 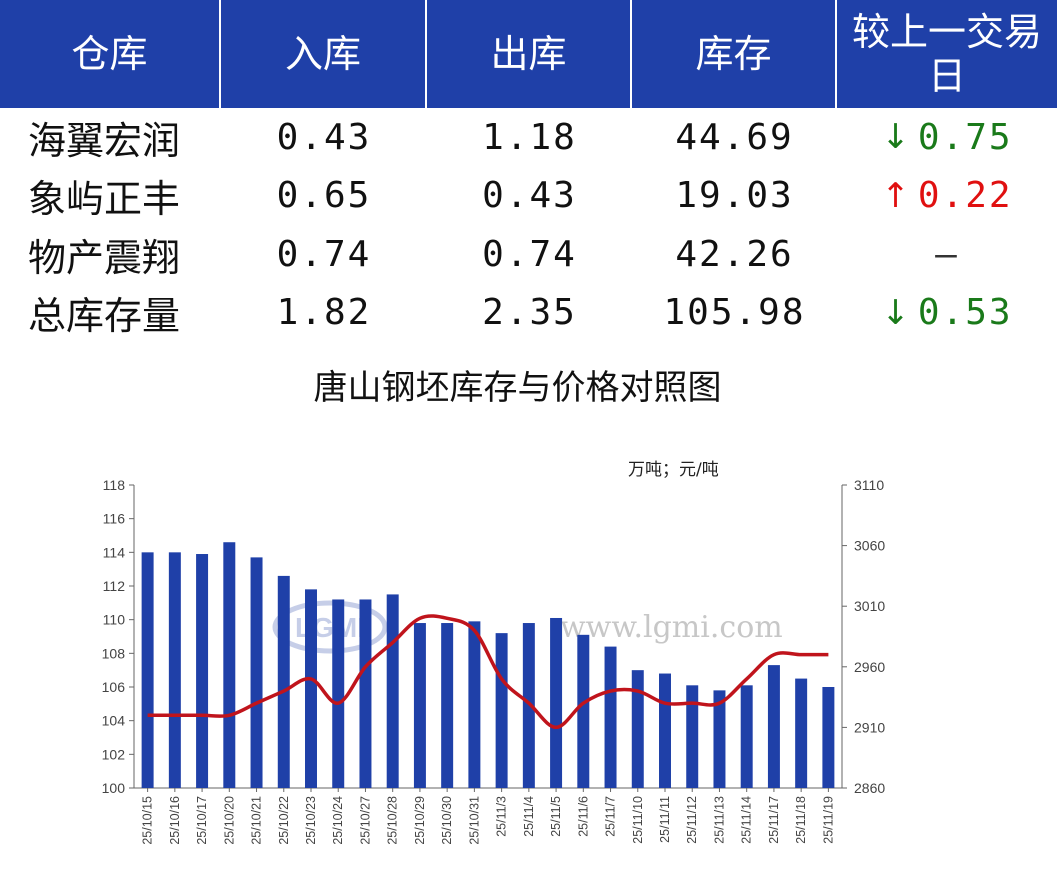 What do you see at coordinates (175, 820) in the screenshot?
I see `x-tick-label: 25/10/16` at bounding box center [175, 820].